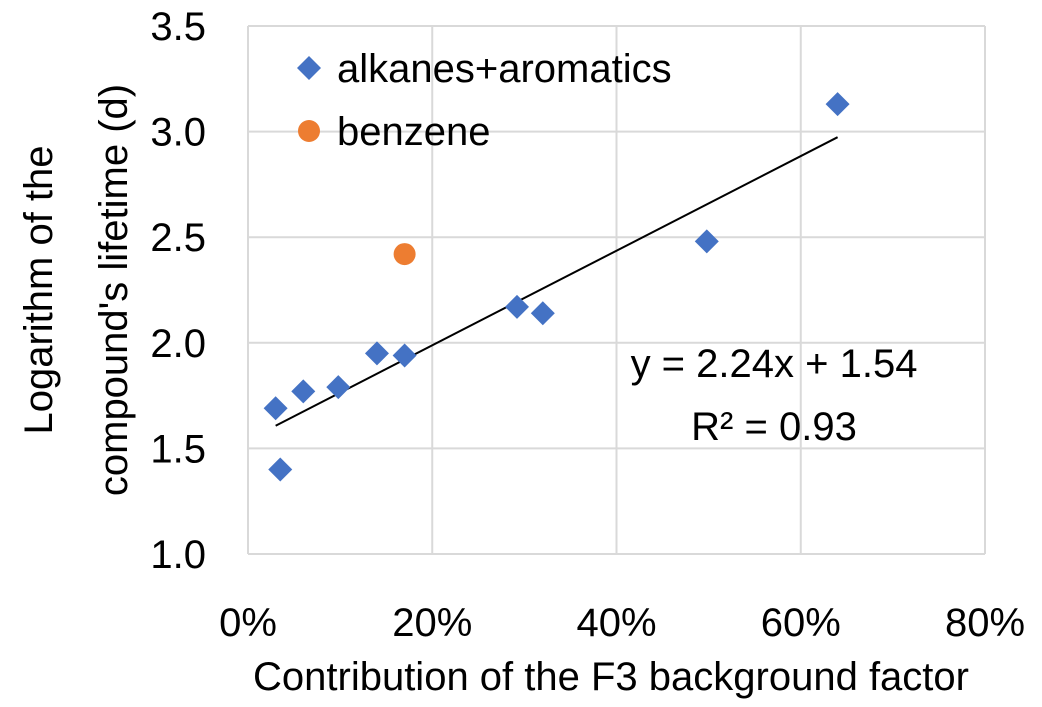 The width and height of the screenshot is (1042, 707). I want to click on trendline-equation: y = 2.24x + 1.54, so click(774, 364).